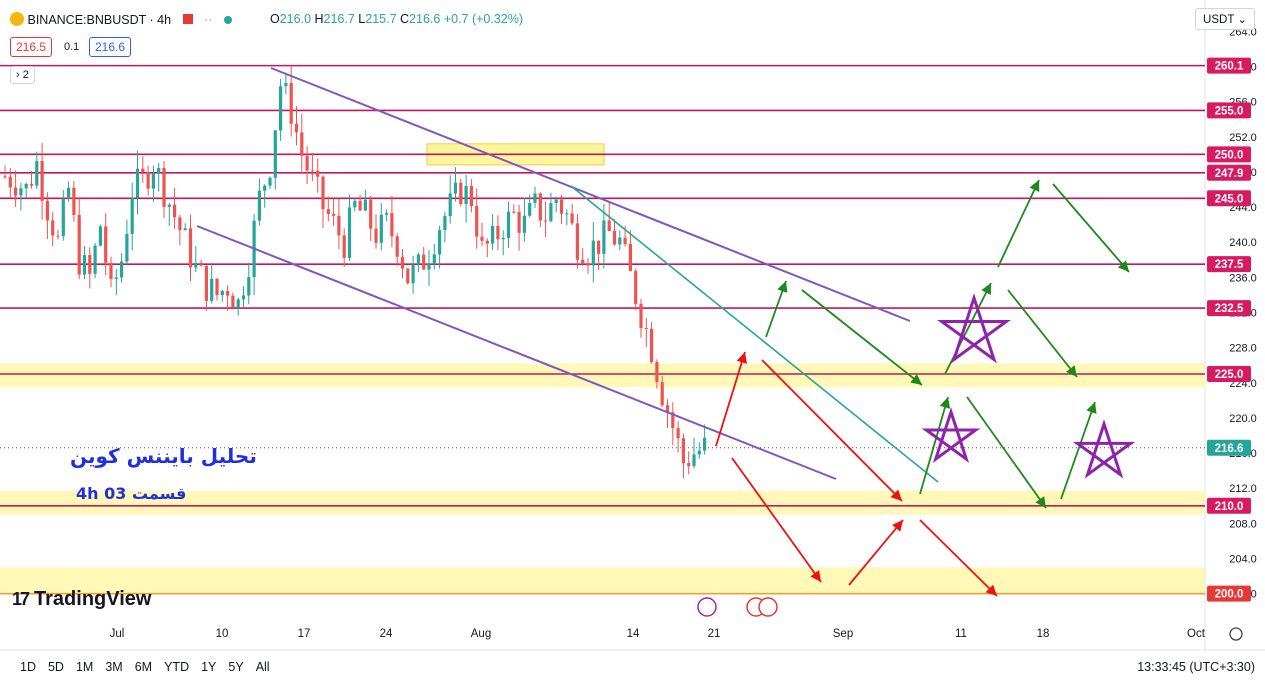 The image size is (1265, 690). Describe the element at coordinates (304, 634) in the screenshot. I see `time-tick-label: 17` at that location.